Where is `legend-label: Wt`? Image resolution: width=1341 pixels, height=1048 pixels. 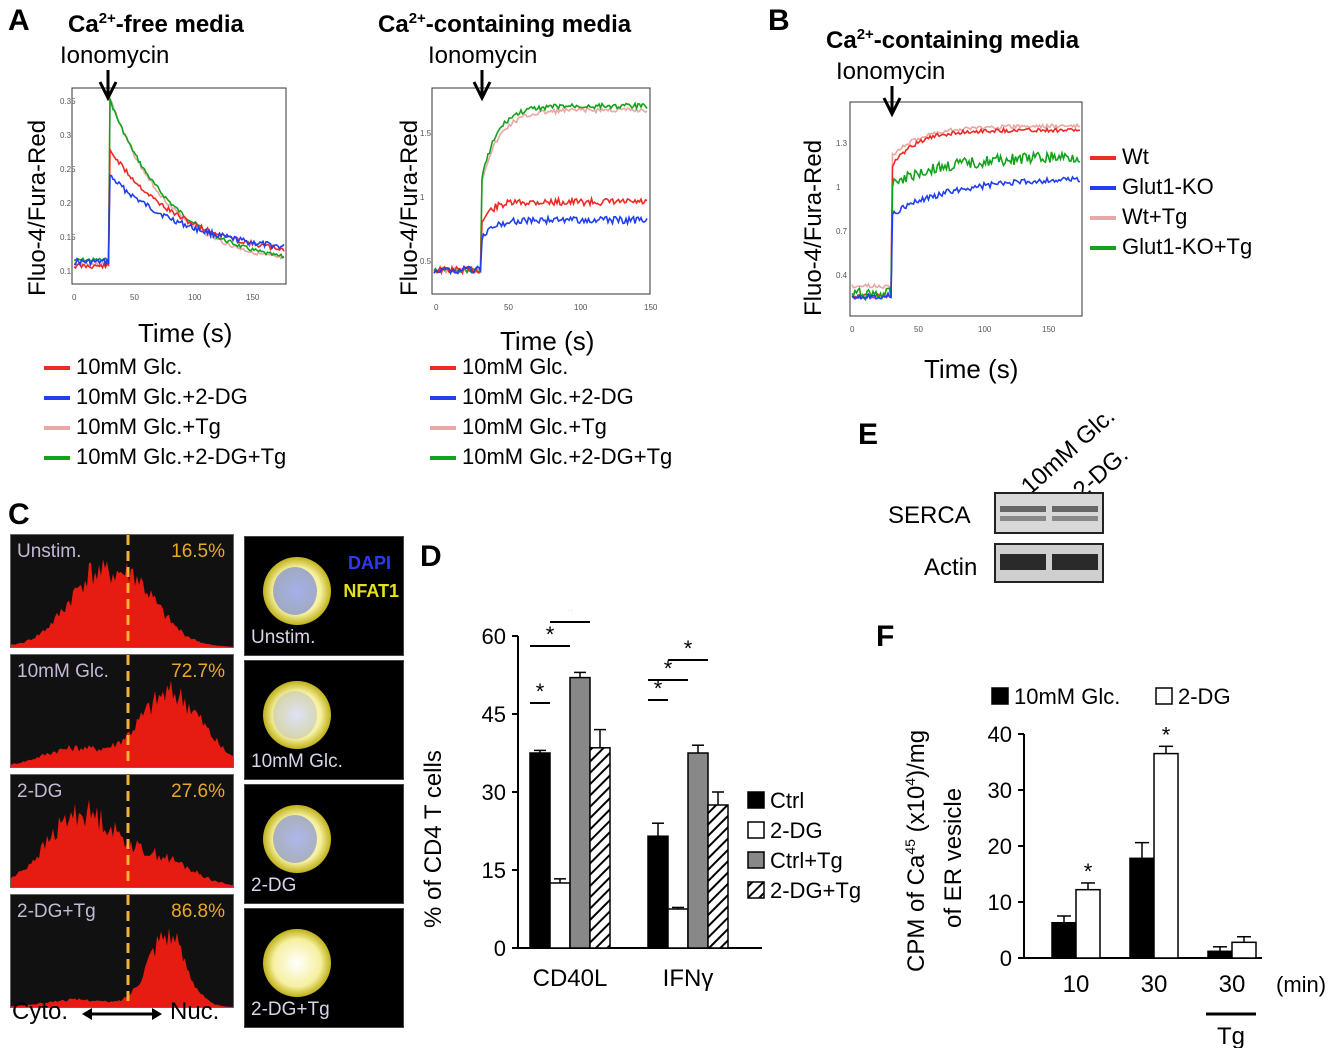 legend-label: Wt is located at coordinates (1135, 156).